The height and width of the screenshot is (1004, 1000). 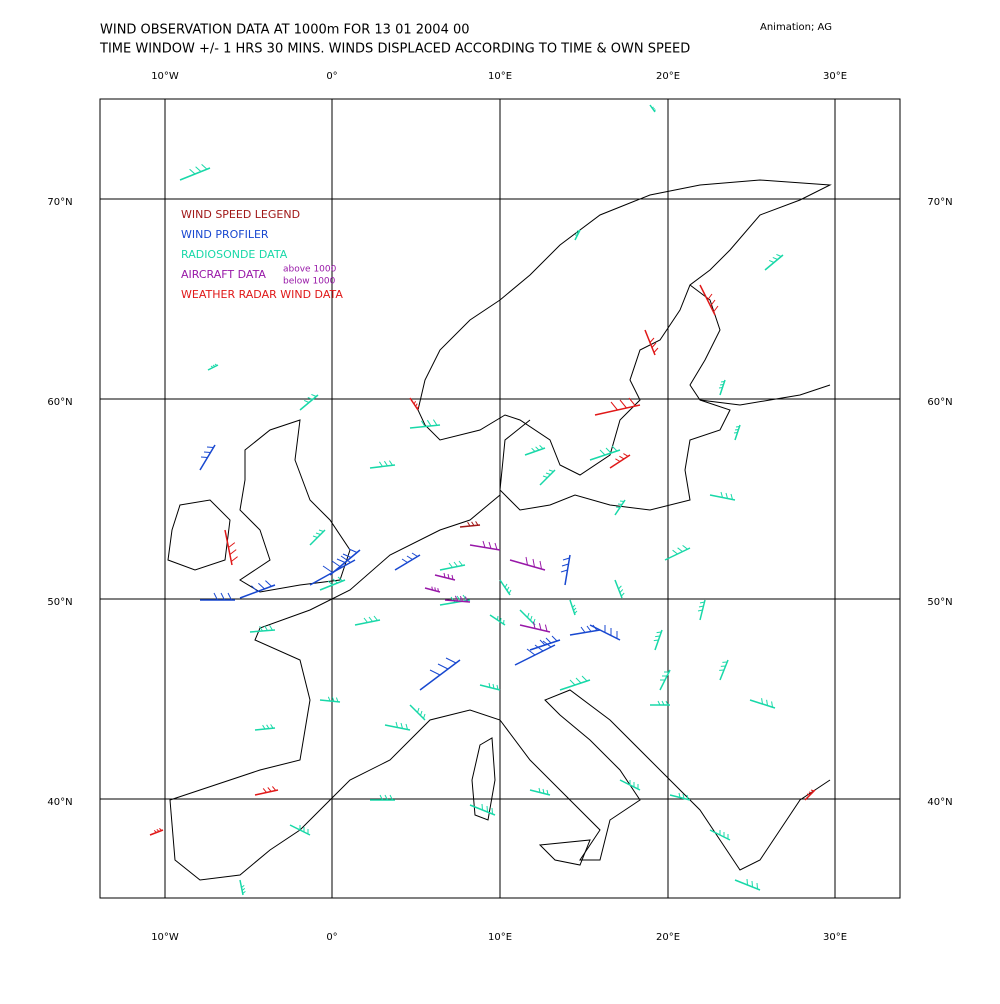 I want to click on legend-entry: WEATHER RADAR WIND DATA, so click(x=262, y=294).